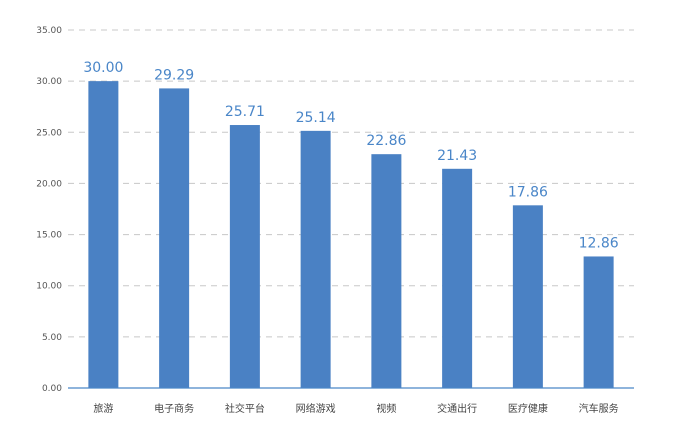 Image resolution: width=684 pixels, height=435 pixels. What do you see at coordinates (49, 236) in the screenshot?
I see `y-tick-label: 15.00` at bounding box center [49, 236].